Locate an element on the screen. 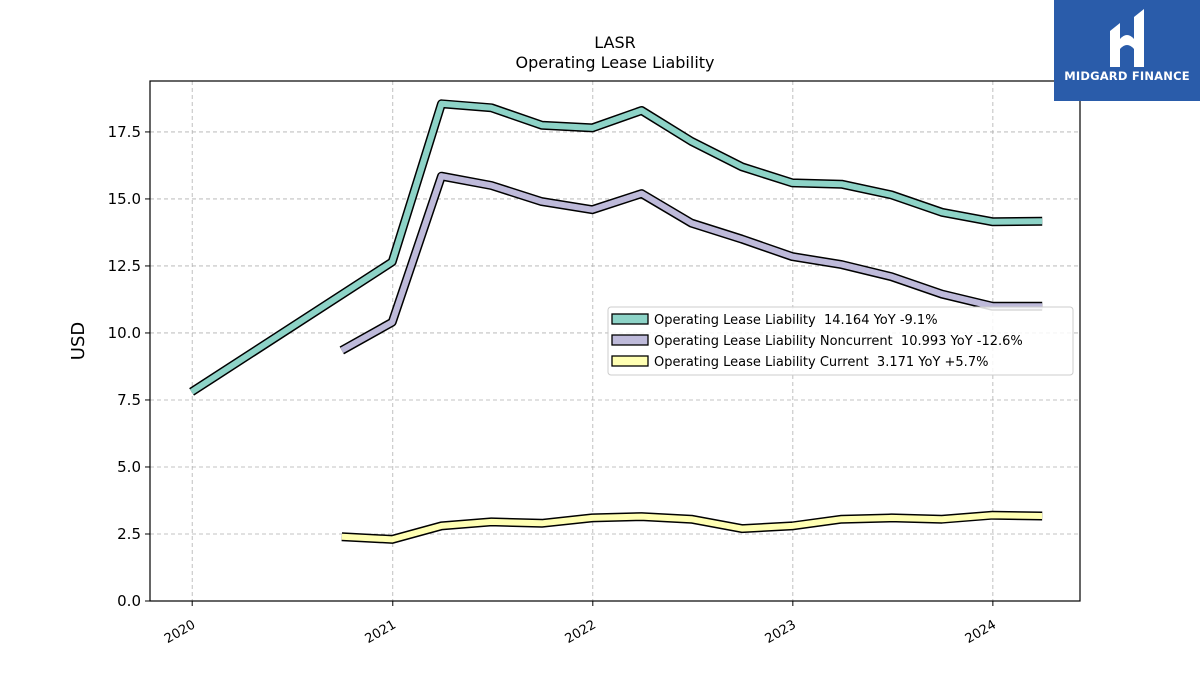  chart-title: LASR is located at coordinates (615, 42).